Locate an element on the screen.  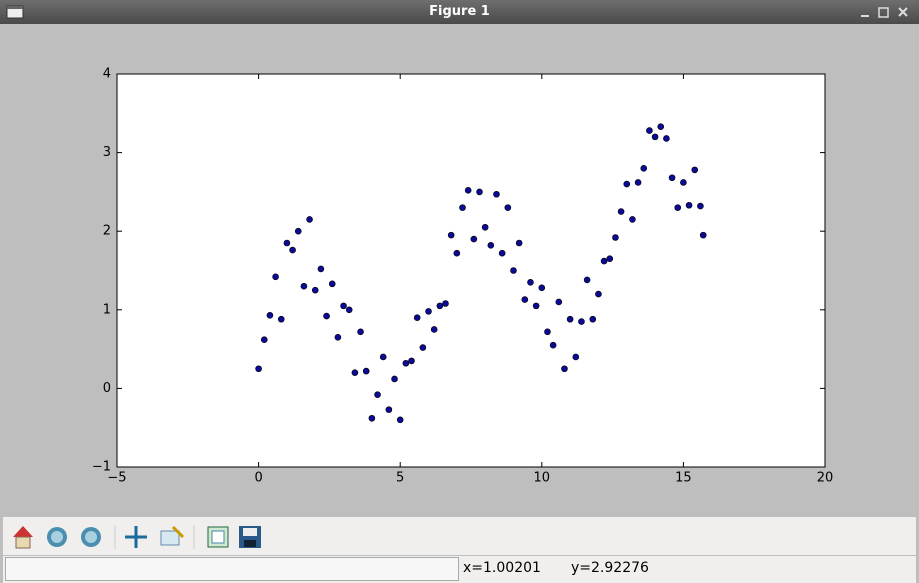
x-tick-label: 20 is located at coordinates (825, 478).